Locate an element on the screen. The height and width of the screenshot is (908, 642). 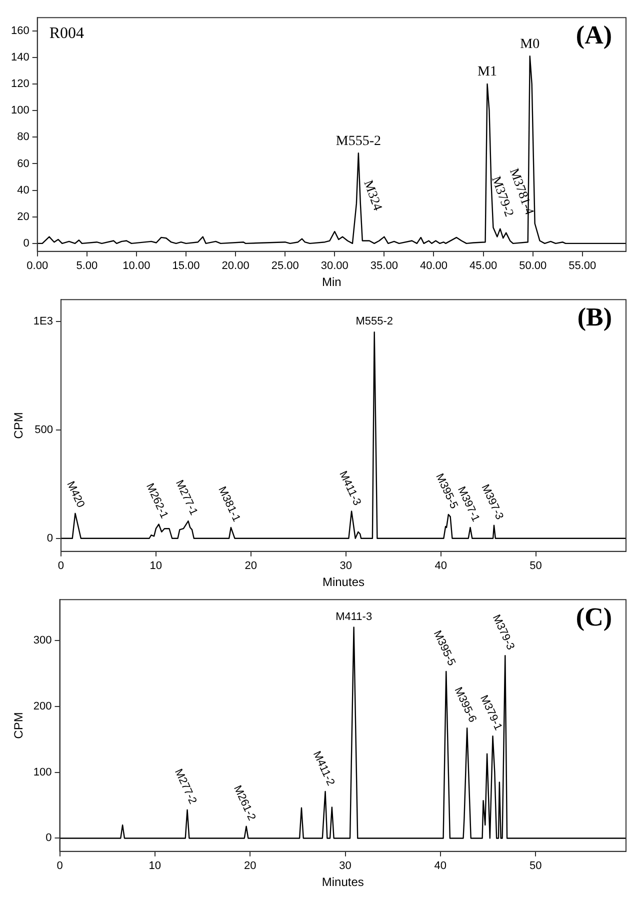
annotation: M0 is located at coordinates (530, 44).